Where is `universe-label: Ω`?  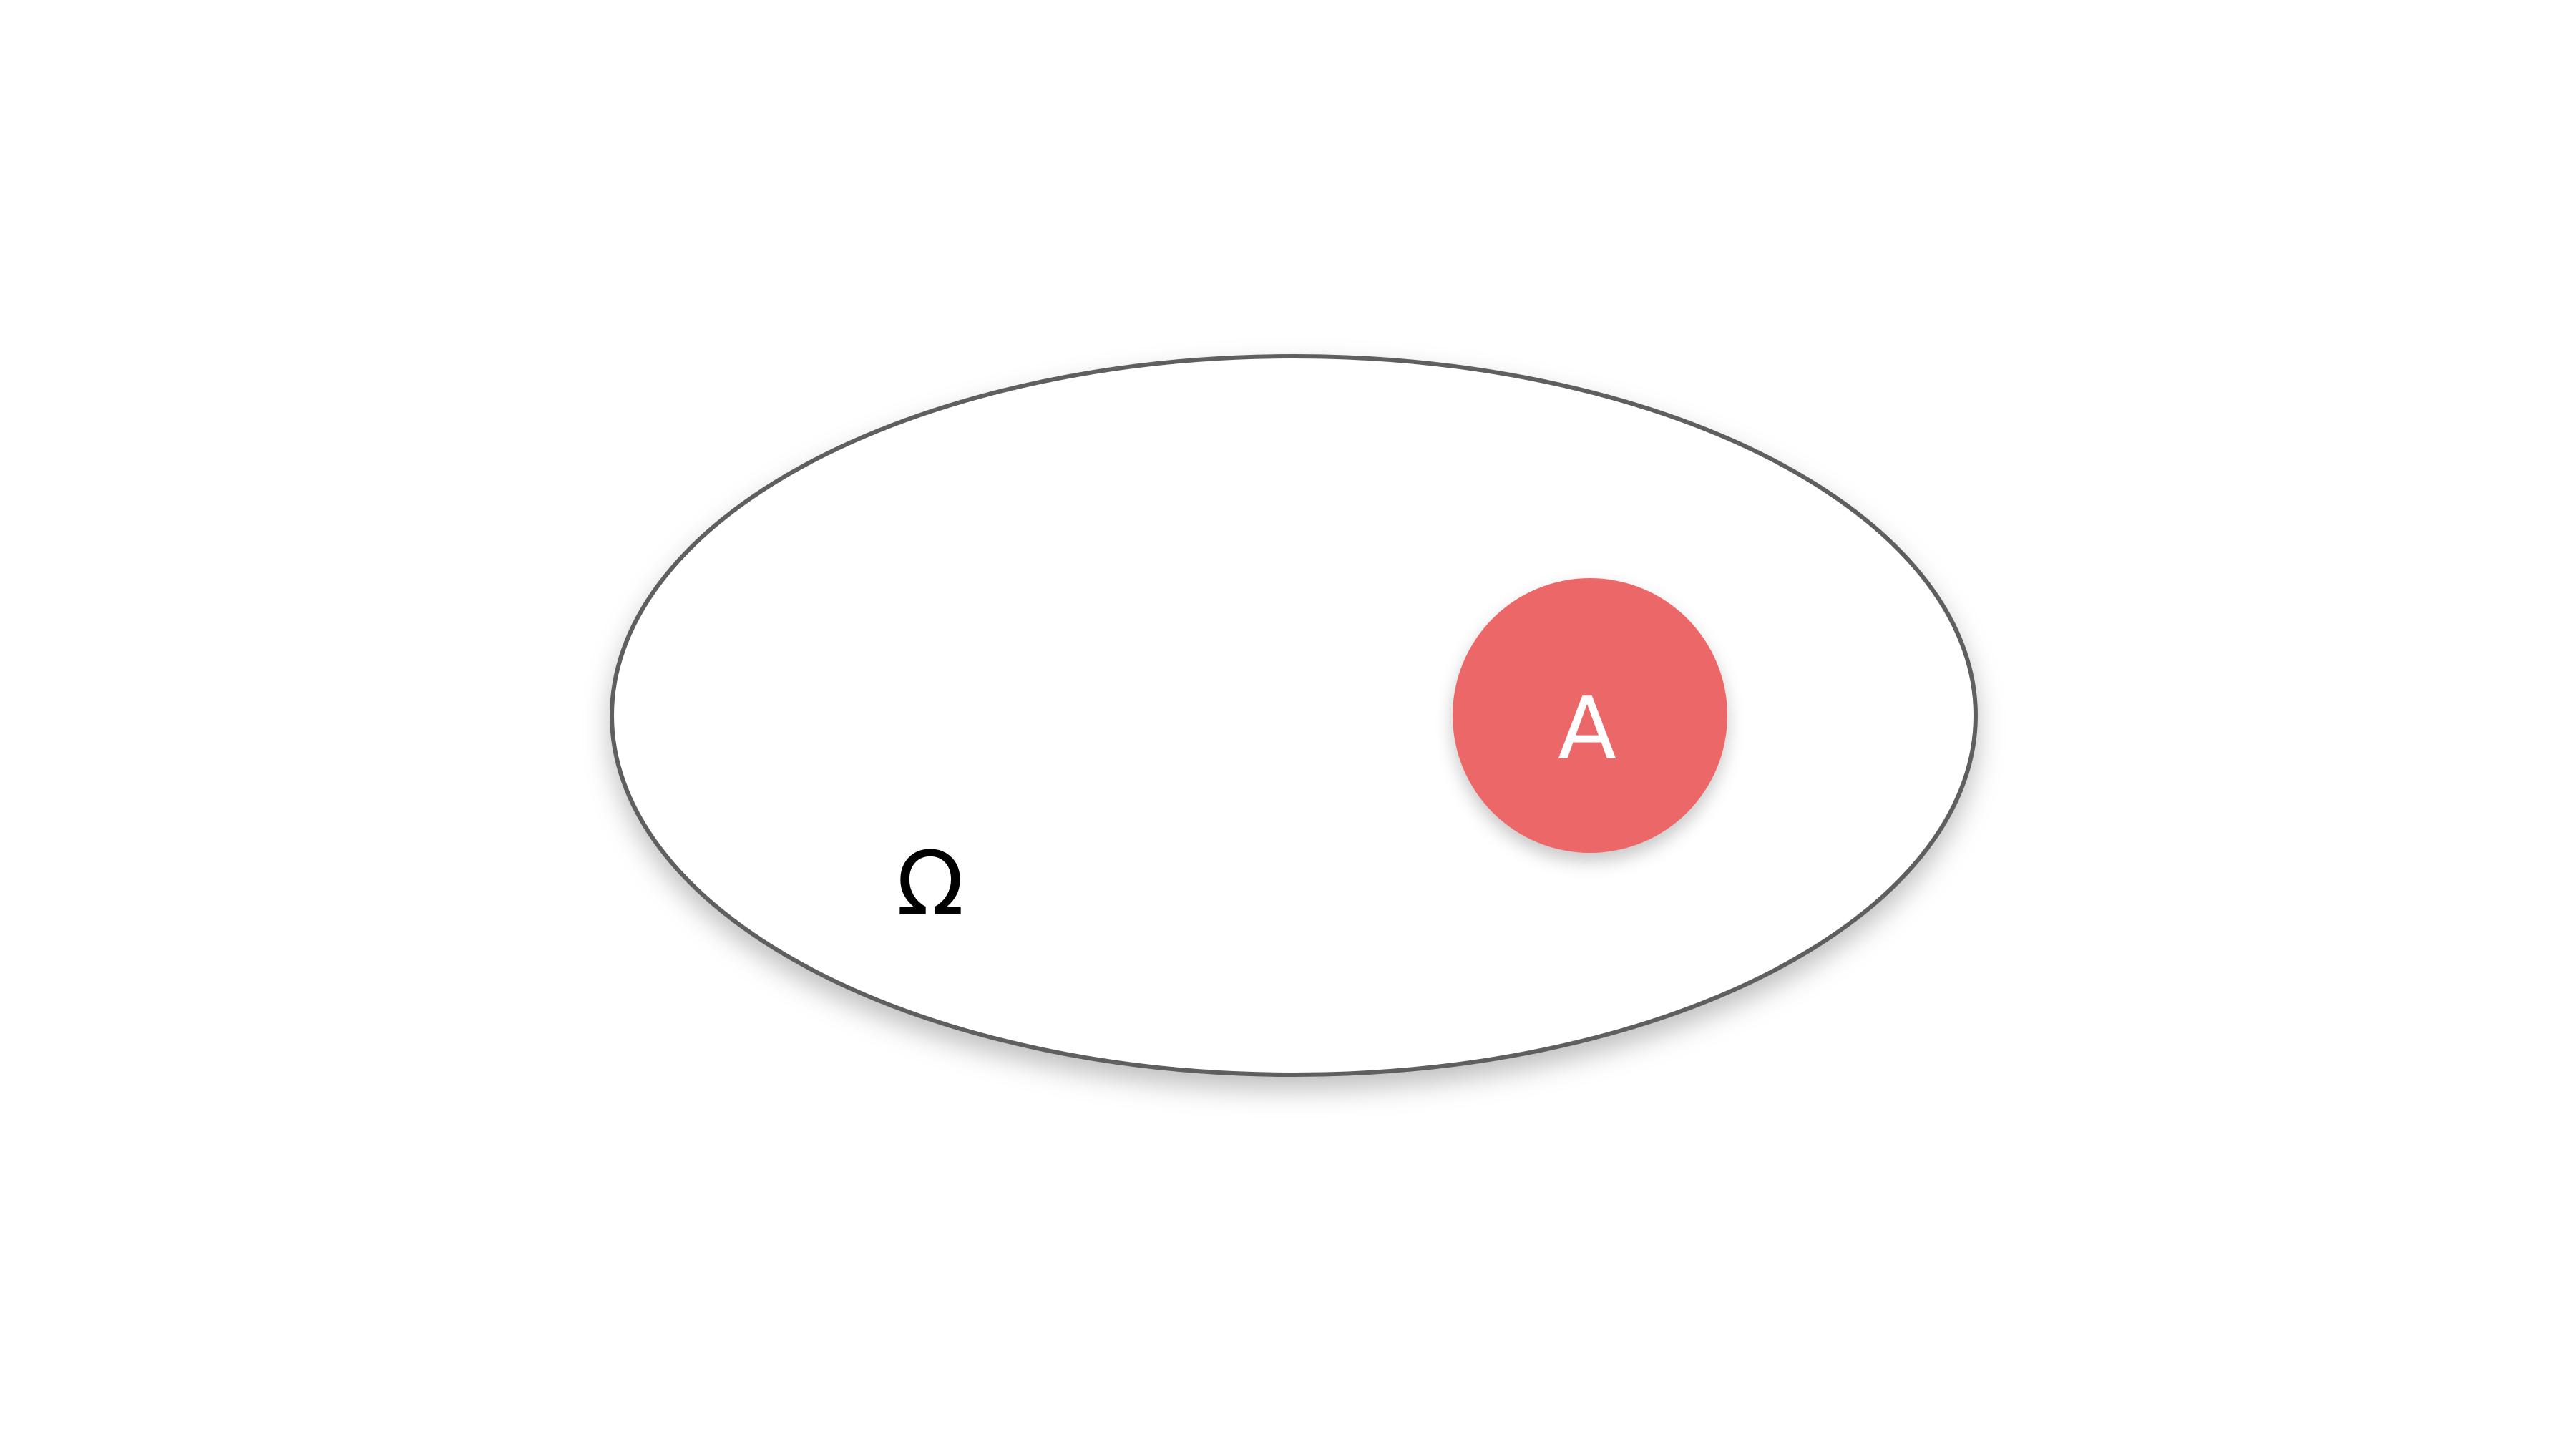 universe-label: Ω is located at coordinates (931, 885).